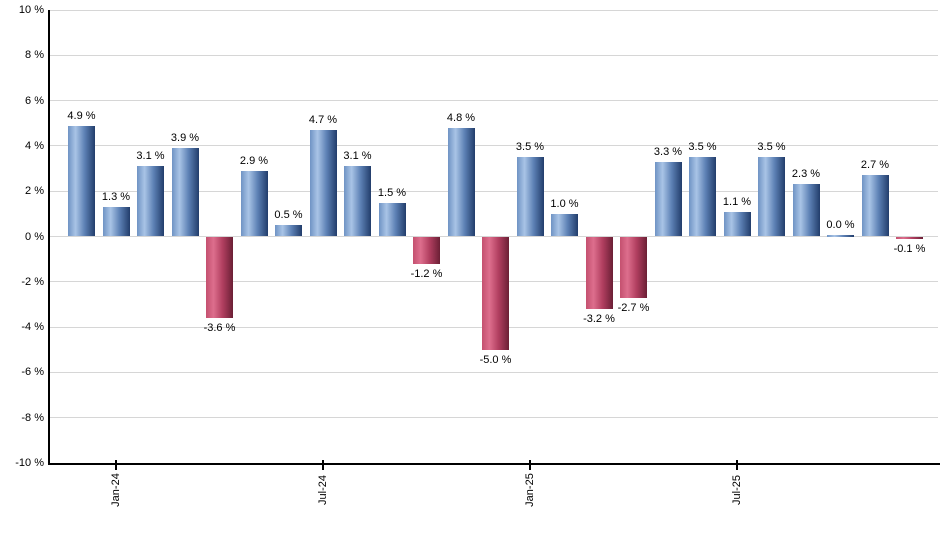 The height and width of the screenshot is (550, 940). What do you see at coordinates (32, 417) in the screenshot?
I see `y-axis-tick-label: -8 %` at bounding box center [32, 417].